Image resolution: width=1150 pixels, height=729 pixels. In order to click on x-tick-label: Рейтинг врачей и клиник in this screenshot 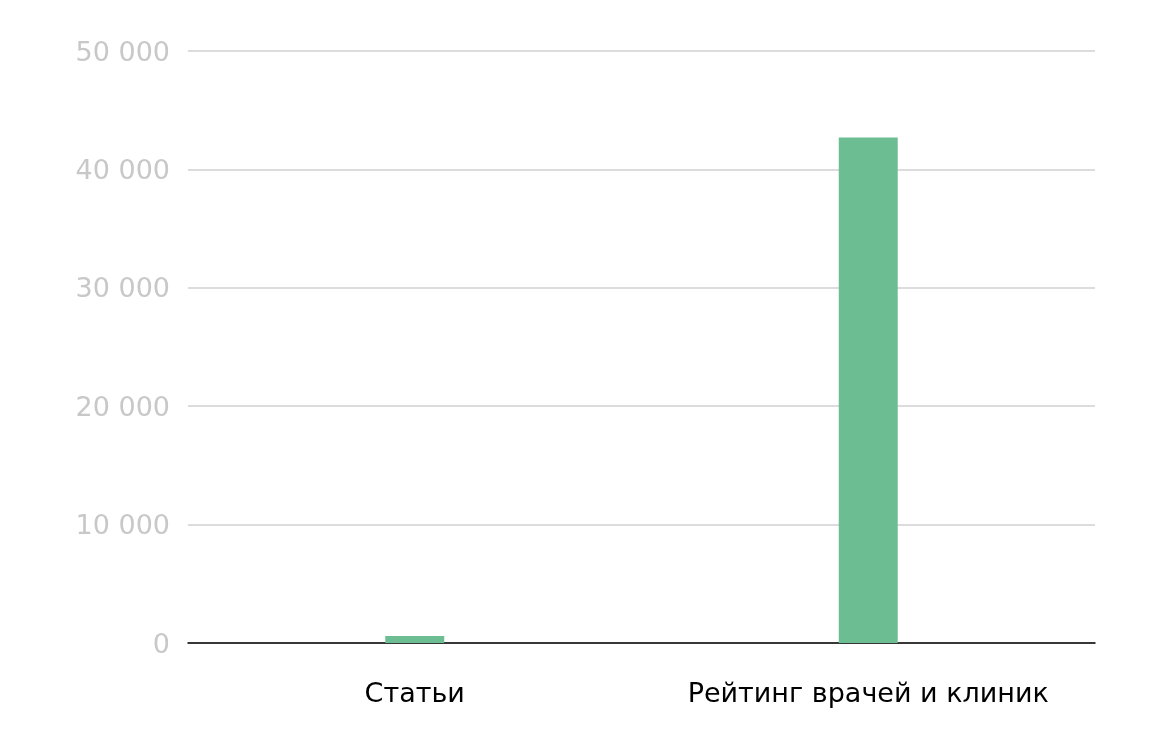, I will do `click(868, 692)`.